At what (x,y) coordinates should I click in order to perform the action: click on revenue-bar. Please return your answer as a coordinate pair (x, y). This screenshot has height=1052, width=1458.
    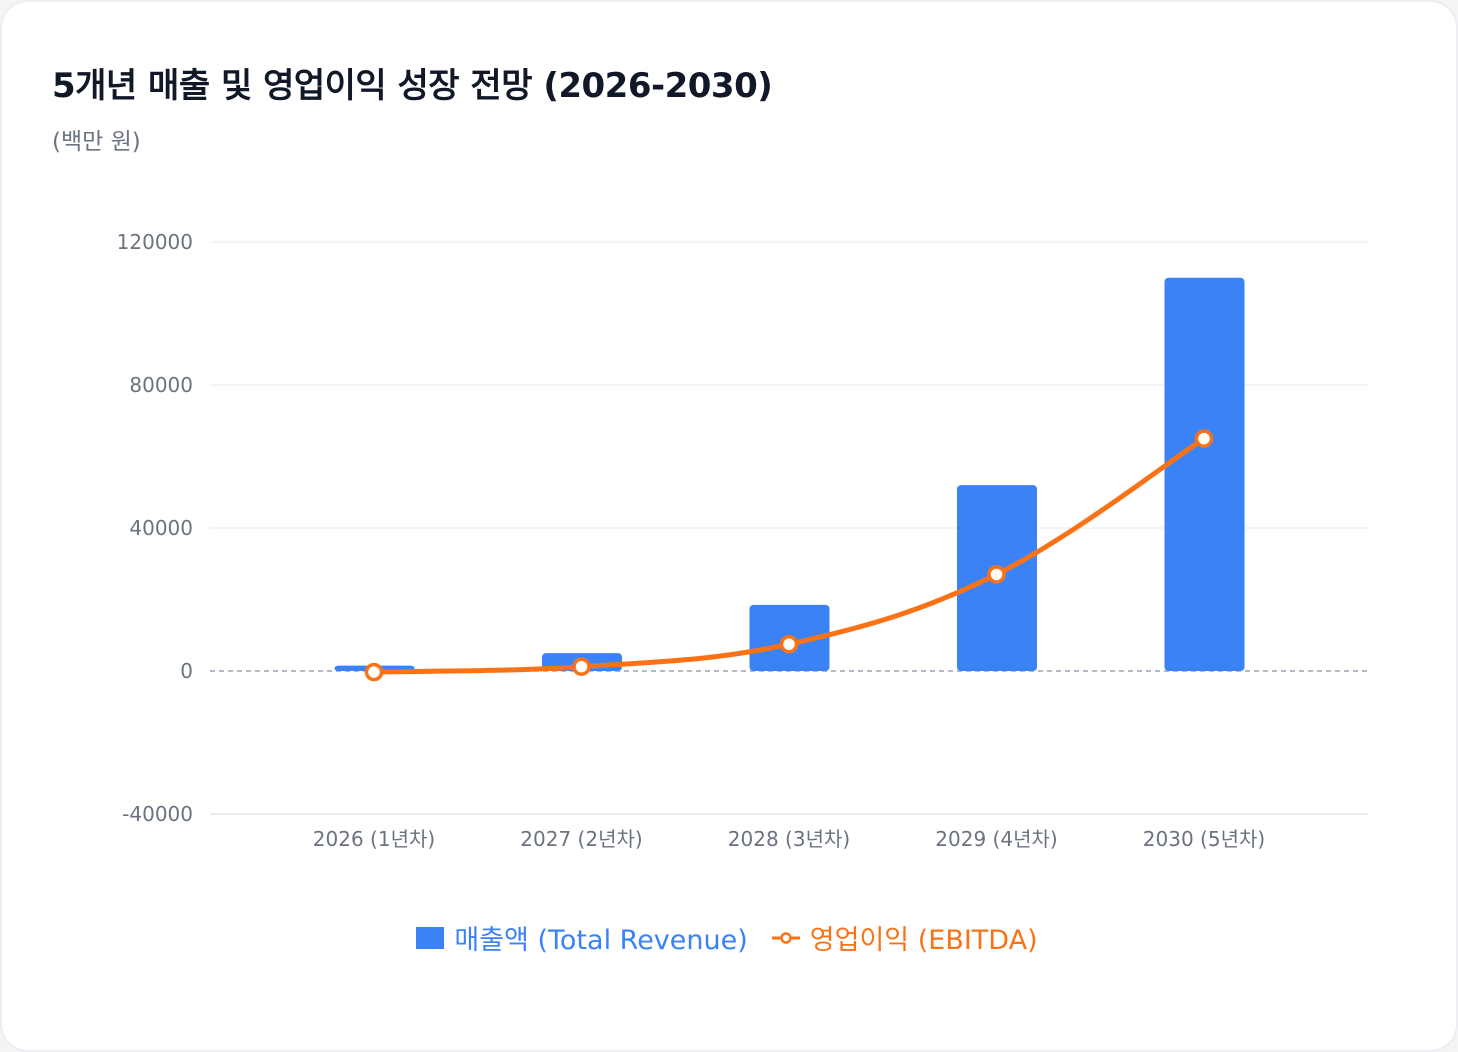
    Looking at the image, I should click on (1204, 474).